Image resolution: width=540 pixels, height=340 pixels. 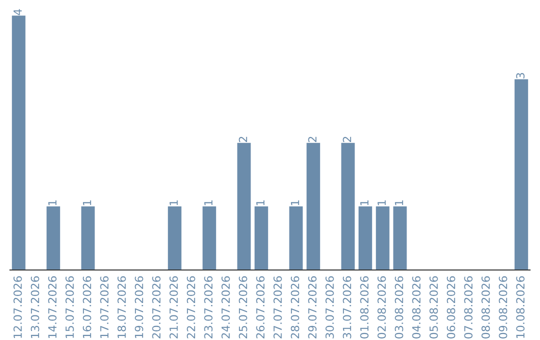 I want to click on x-tick-label: 18.07.2026, so click(x=121, y=307).